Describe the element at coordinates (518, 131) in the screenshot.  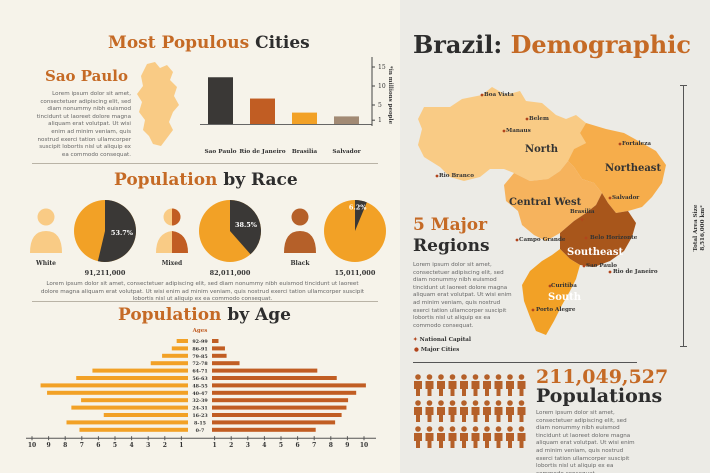
I see `city-label: Manaus` at that location.